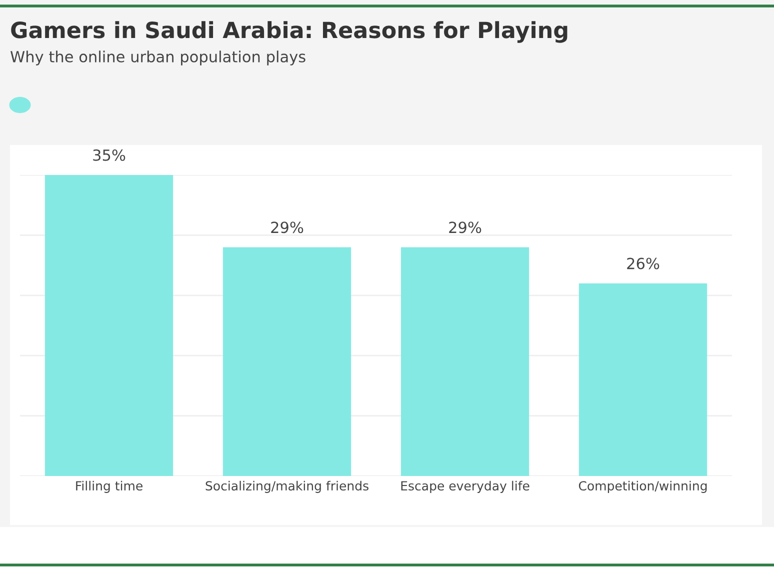 The width and height of the screenshot is (774, 570). What do you see at coordinates (109, 155) in the screenshot?
I see `data-label: 35%` at bounding box center [109, 155].